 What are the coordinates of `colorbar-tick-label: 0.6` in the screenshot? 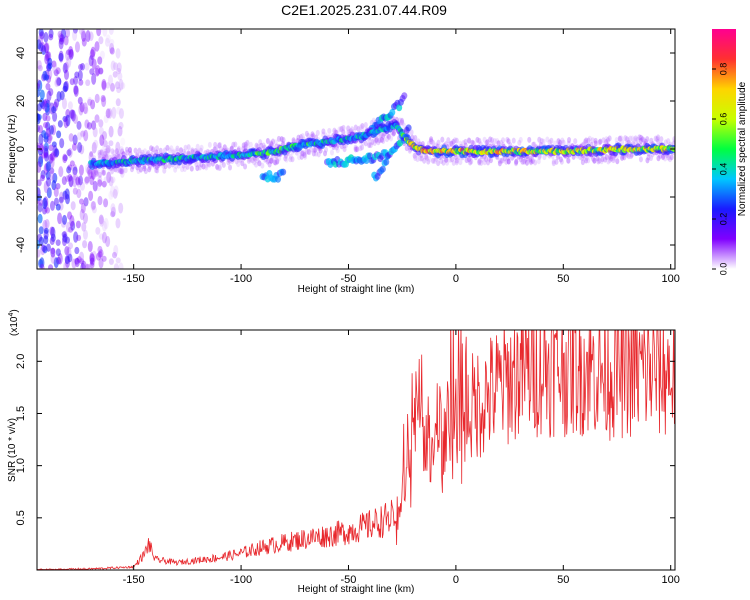 It's located at (723, 119).